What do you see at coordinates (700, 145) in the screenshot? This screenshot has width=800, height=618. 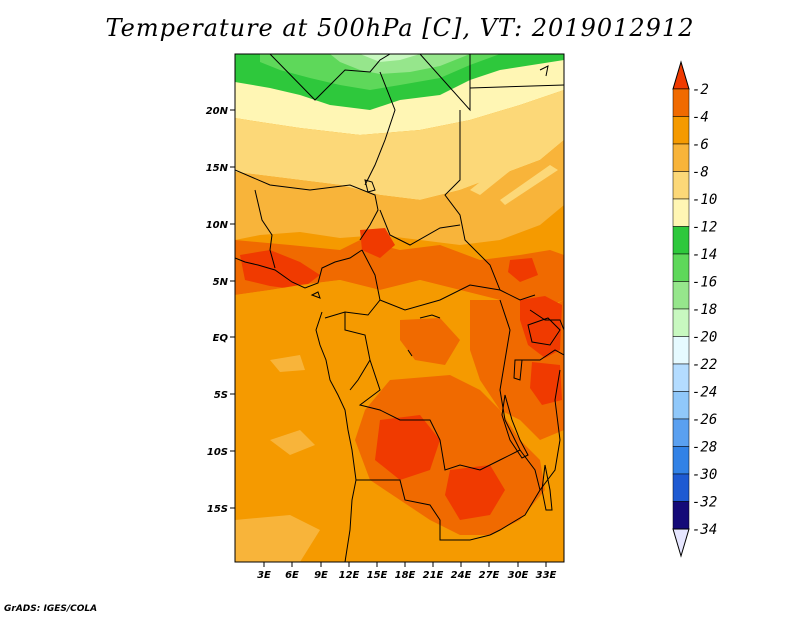 I see `colorbar-label: -6` at bounding box center [700, 145].